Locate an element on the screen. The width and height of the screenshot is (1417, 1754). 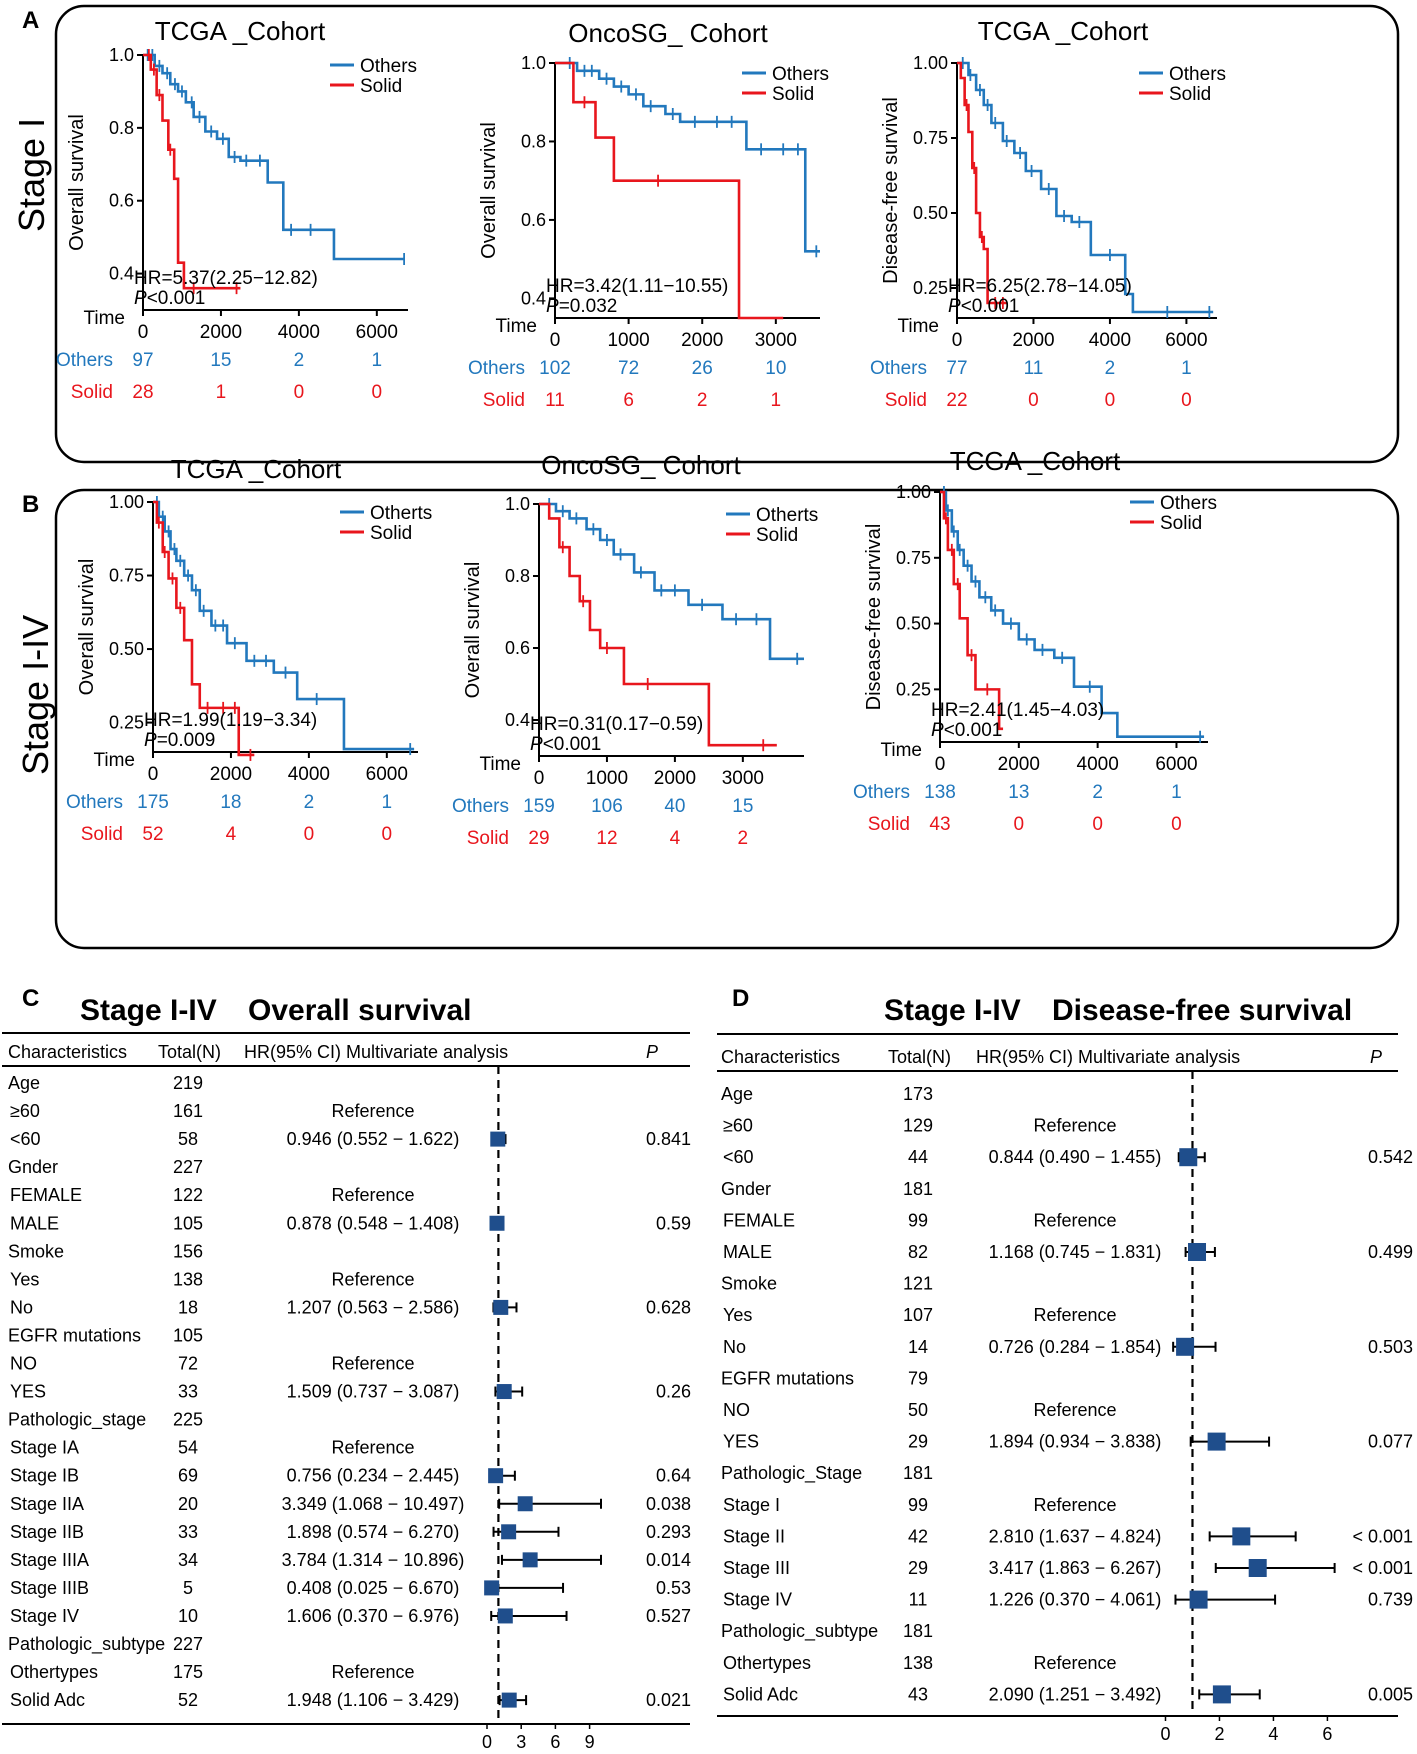
row-p: 0.499 is located at coordinates (1390, 1252).